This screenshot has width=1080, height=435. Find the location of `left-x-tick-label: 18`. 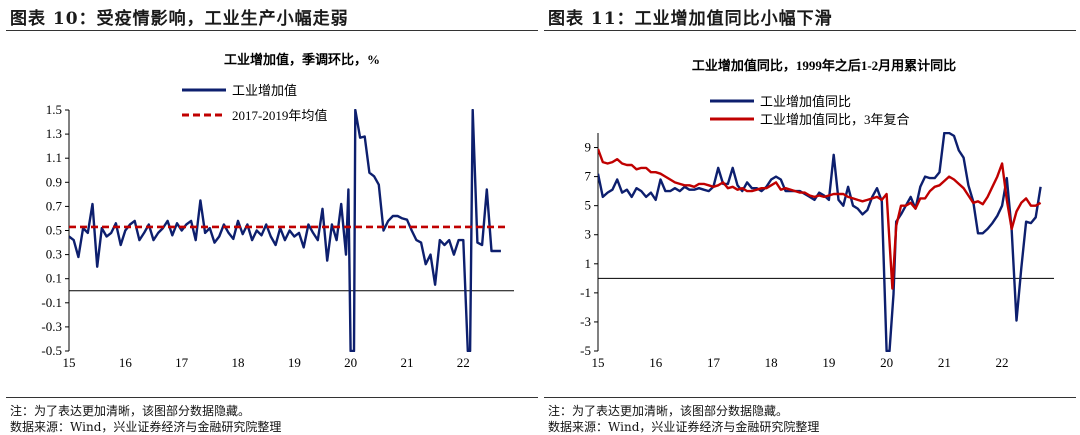

left-x-tick-label: 18 is located at coordinates (237, 362).